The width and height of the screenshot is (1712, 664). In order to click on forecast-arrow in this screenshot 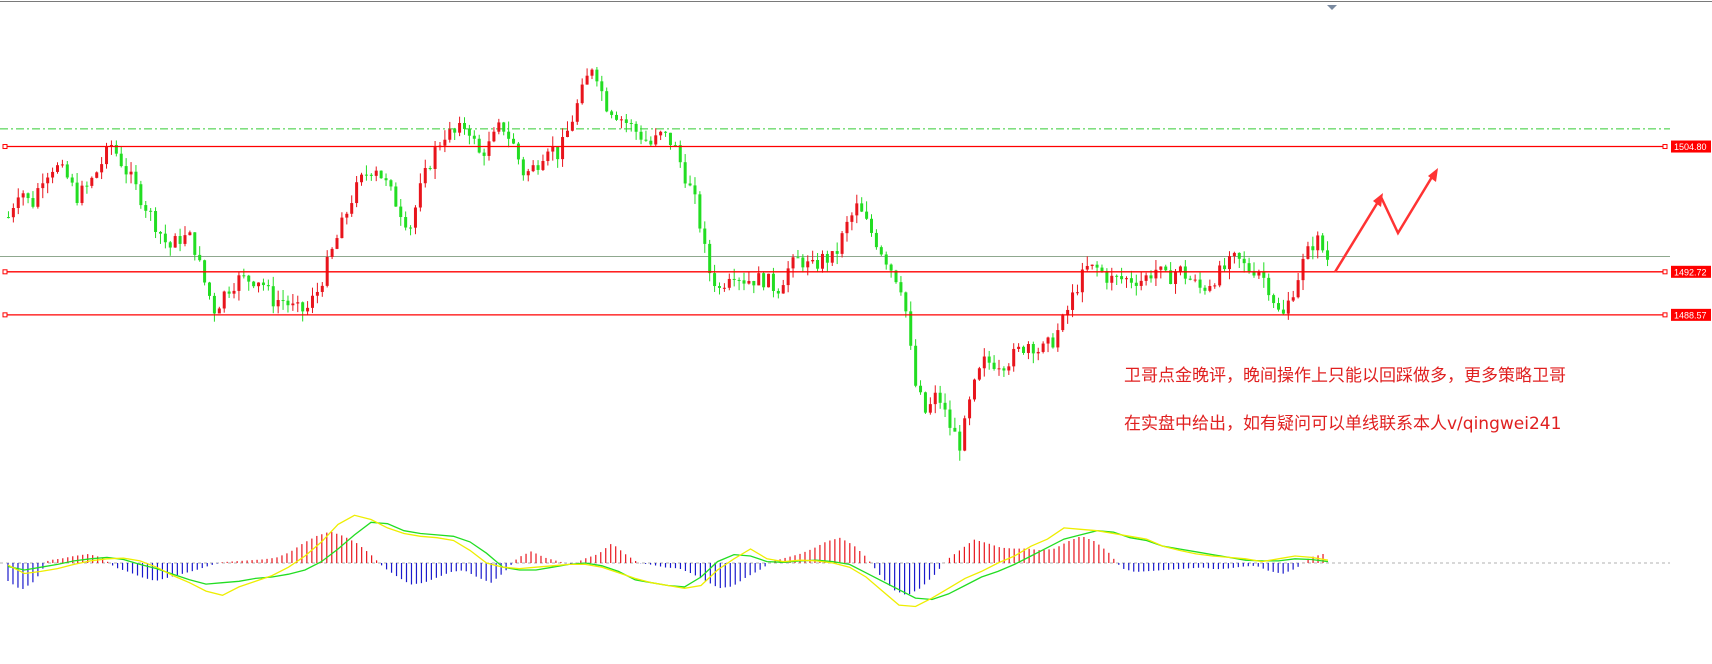, I will do `click(1385, 220)`.